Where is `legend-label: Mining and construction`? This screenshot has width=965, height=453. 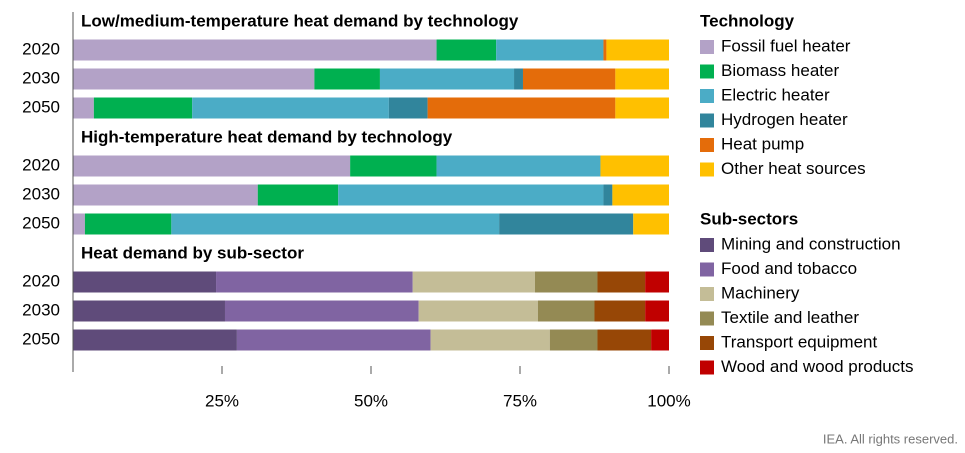 legend-label: Mining and construction is located at coordinates (811, 243).